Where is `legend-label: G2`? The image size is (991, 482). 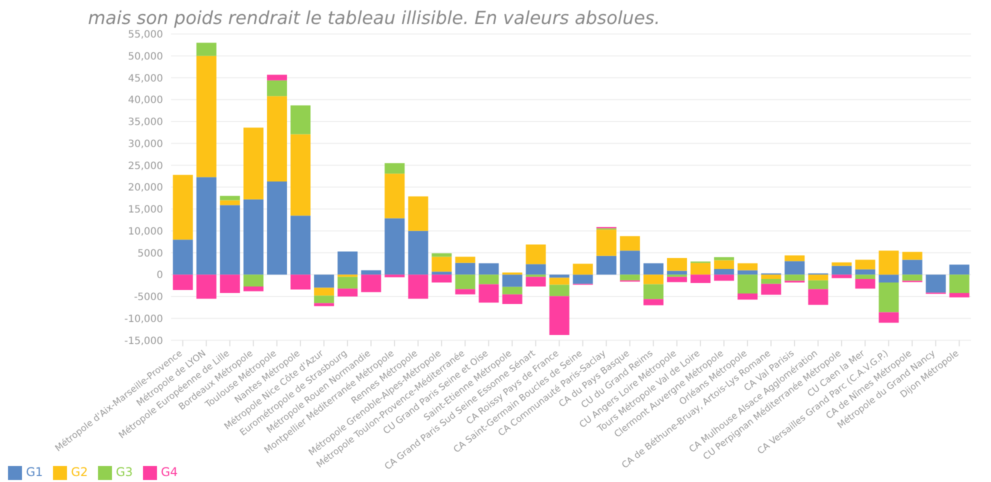
legend-label: G2 is located at coordinates (79, 472).